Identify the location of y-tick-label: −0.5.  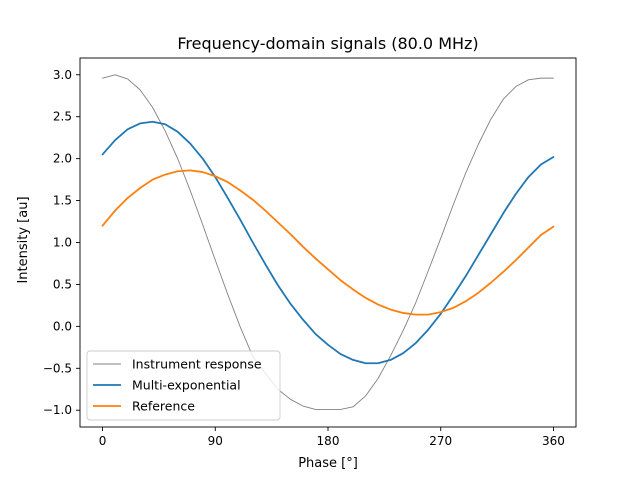
(57, 368).